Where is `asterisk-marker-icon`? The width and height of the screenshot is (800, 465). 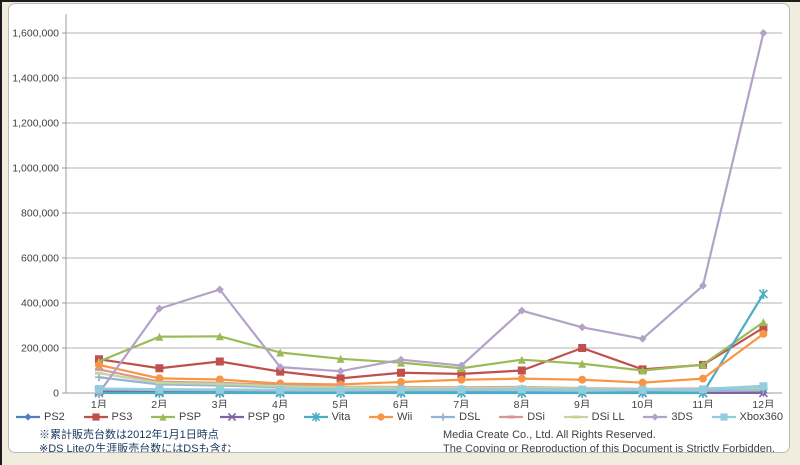 asterisk-marker-icon is located at coordinates (315, 416).